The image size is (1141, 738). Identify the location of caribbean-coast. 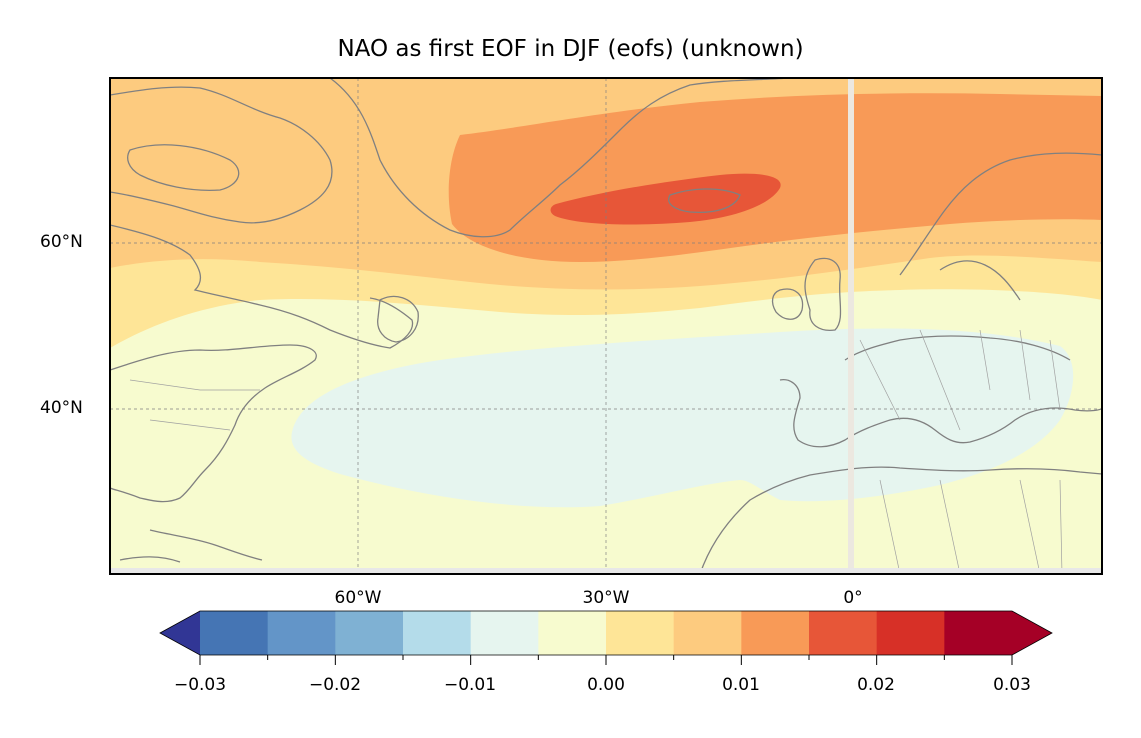
(191, 546).